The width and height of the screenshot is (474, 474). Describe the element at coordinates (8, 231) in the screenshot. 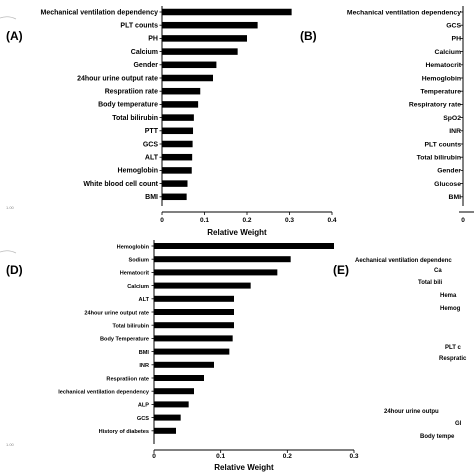

I see `cropped-left-fragments: 1.00 1.00` at that location.